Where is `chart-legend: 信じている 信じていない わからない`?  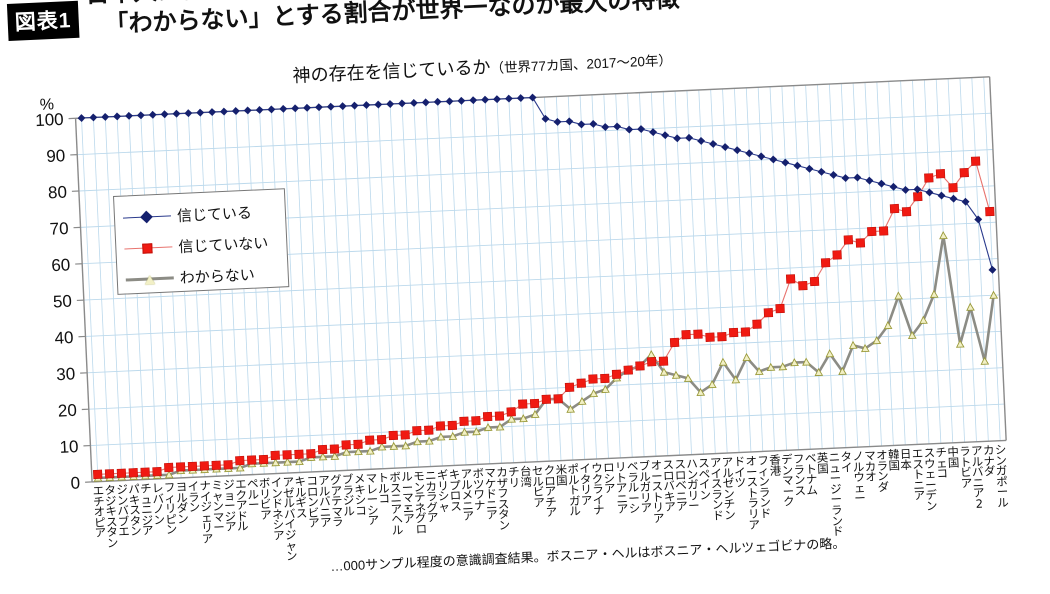
chart-legend: 信じている 信じていない わからない is located at coordinates (201, 241).